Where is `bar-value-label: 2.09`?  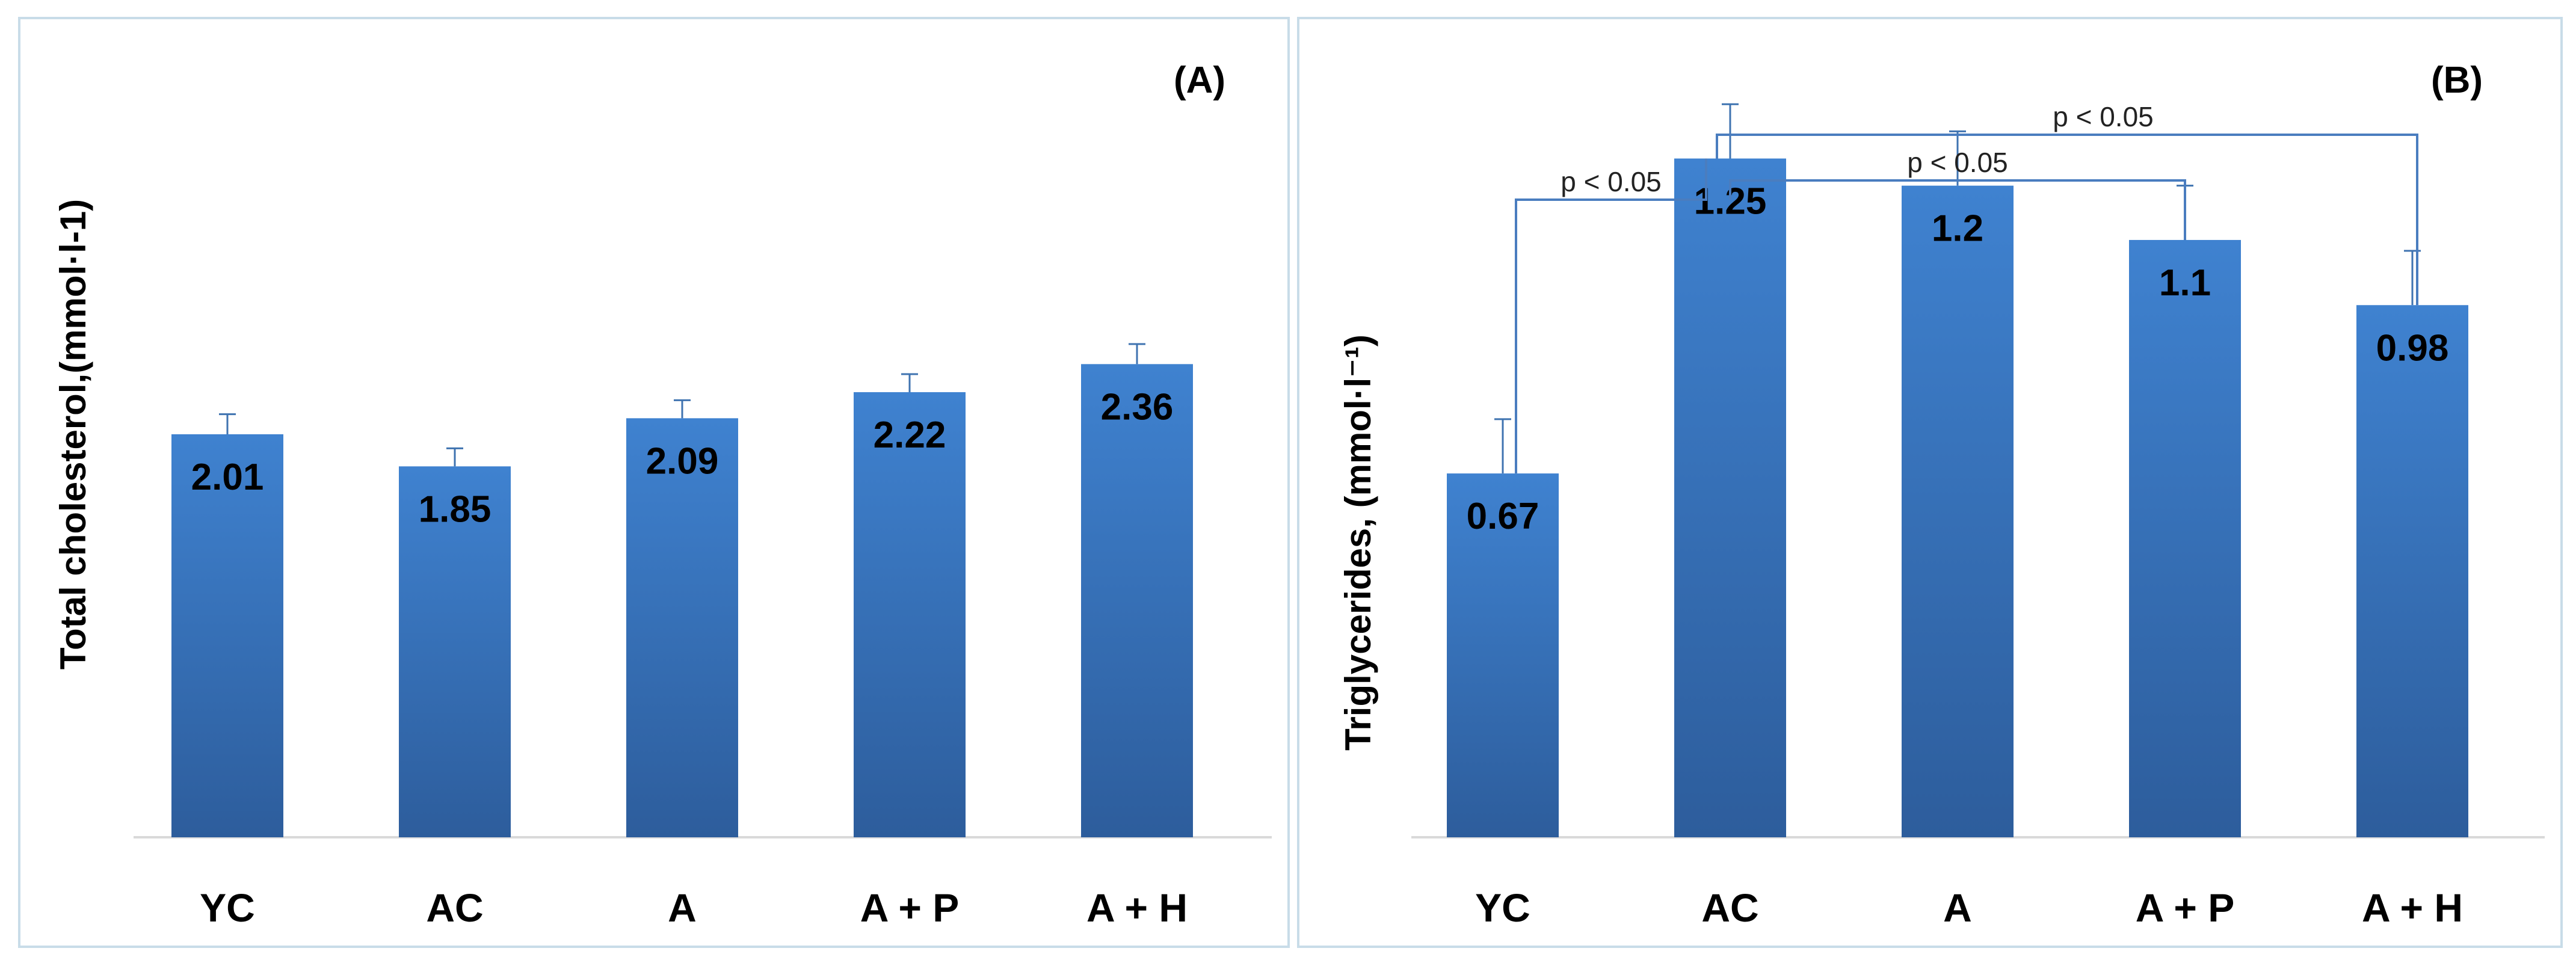
bar-value-label: 2.09 is located at coordinates (682, 461).